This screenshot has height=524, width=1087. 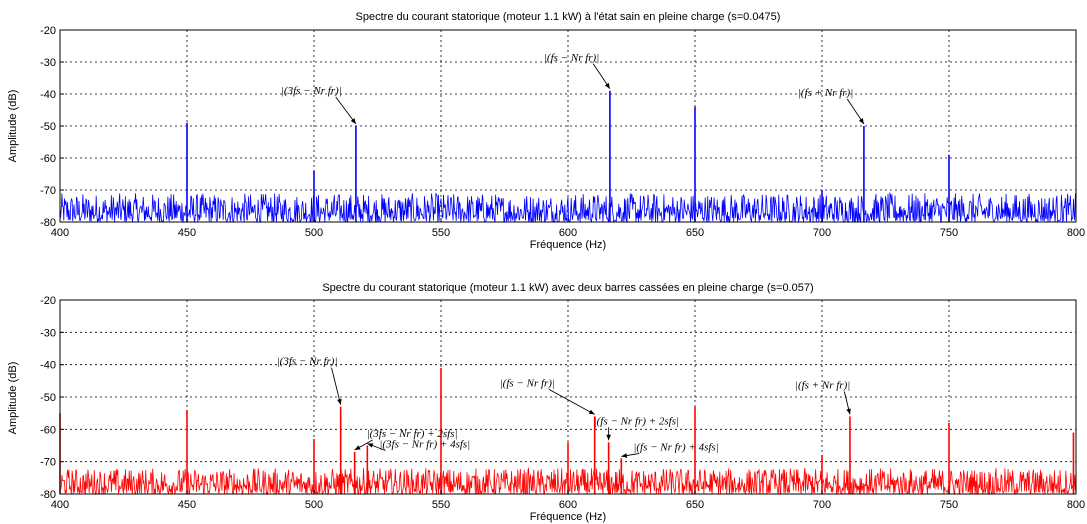 What do you see at coordinates (424, 445) in the screenshot?
I see `peak-annotation: |(3fs − Nr fr) + 4sfs|` at bounding box center [424, 445].